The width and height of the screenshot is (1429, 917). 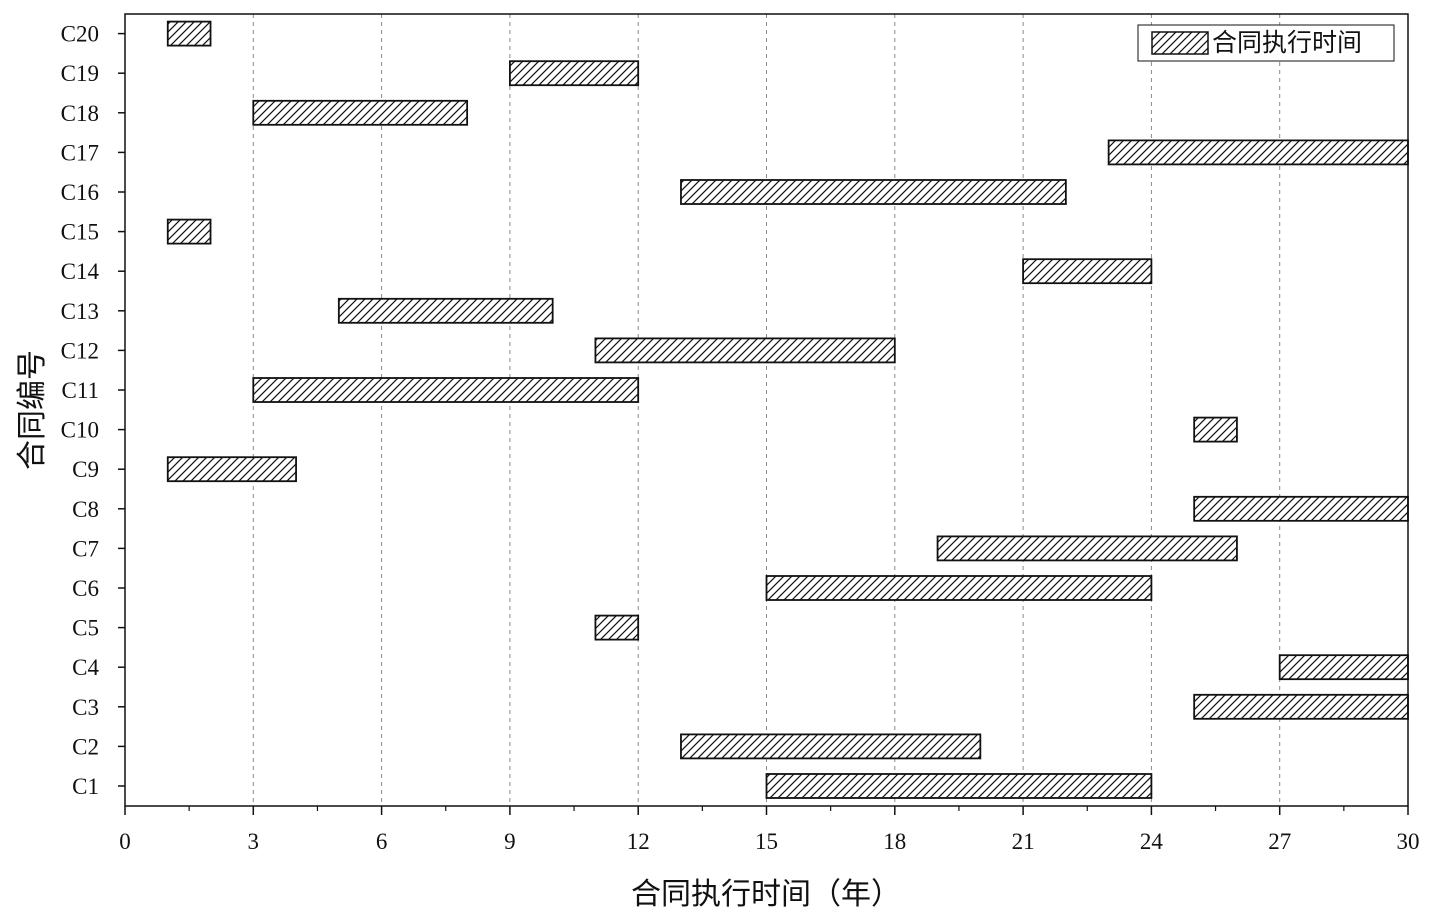 What do you see at coordinates (1279, 841) in the screenshot?
I see `x-tick-label-27: 27` at bounding box center [1279, 841].